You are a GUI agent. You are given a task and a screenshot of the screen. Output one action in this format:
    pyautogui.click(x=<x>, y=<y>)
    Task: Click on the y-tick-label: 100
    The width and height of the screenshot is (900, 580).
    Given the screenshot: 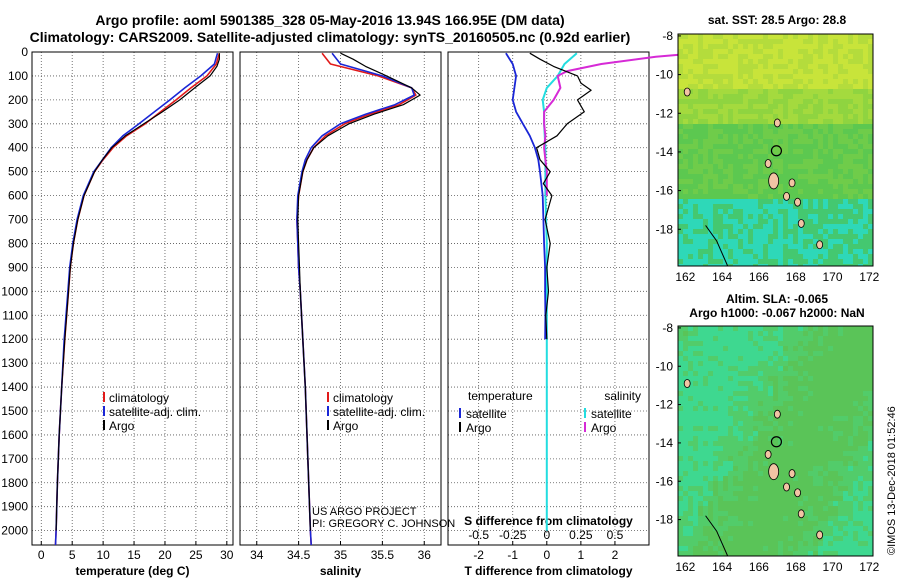 What is the action you would take?
    pyautogui.click(x=18, y=76)
    